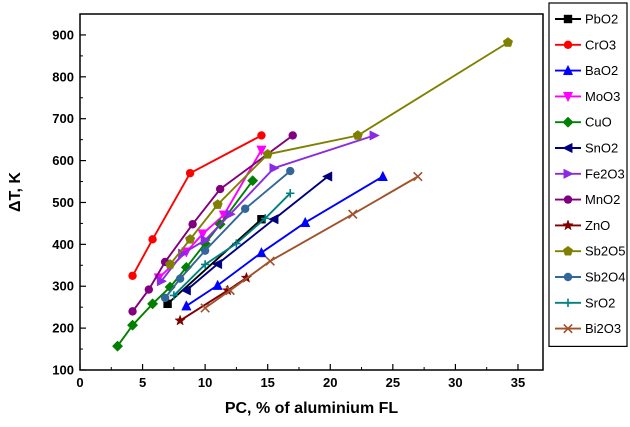 Image resolution: width=630 pixels, height=427 pixels. What do you see at coordinates (518, 382) in the screenshot?
I see `x-tick-label: 35` at bounding box center [518, 382].